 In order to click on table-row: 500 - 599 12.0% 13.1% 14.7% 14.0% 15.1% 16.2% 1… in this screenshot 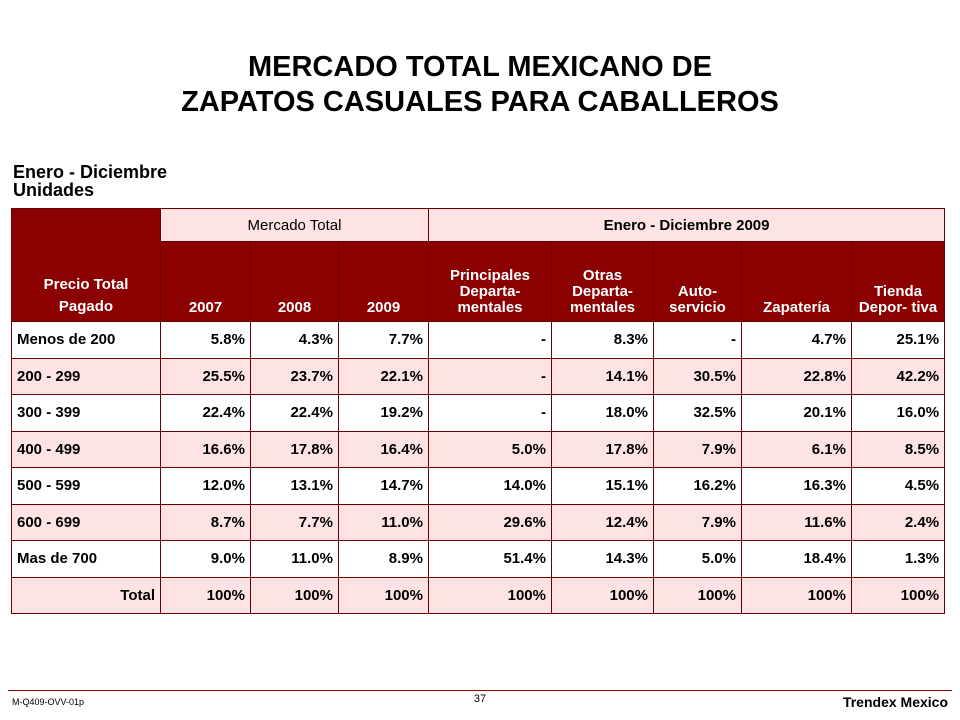, I will do `click(478, 486)`.